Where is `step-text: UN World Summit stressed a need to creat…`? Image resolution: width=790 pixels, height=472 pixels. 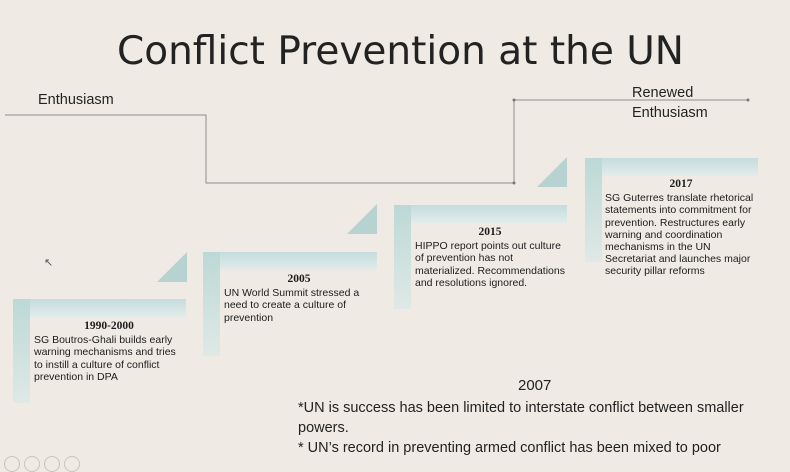 step-text: UN World Summit stressed a need to creat… is located at coordinates (292, 305).